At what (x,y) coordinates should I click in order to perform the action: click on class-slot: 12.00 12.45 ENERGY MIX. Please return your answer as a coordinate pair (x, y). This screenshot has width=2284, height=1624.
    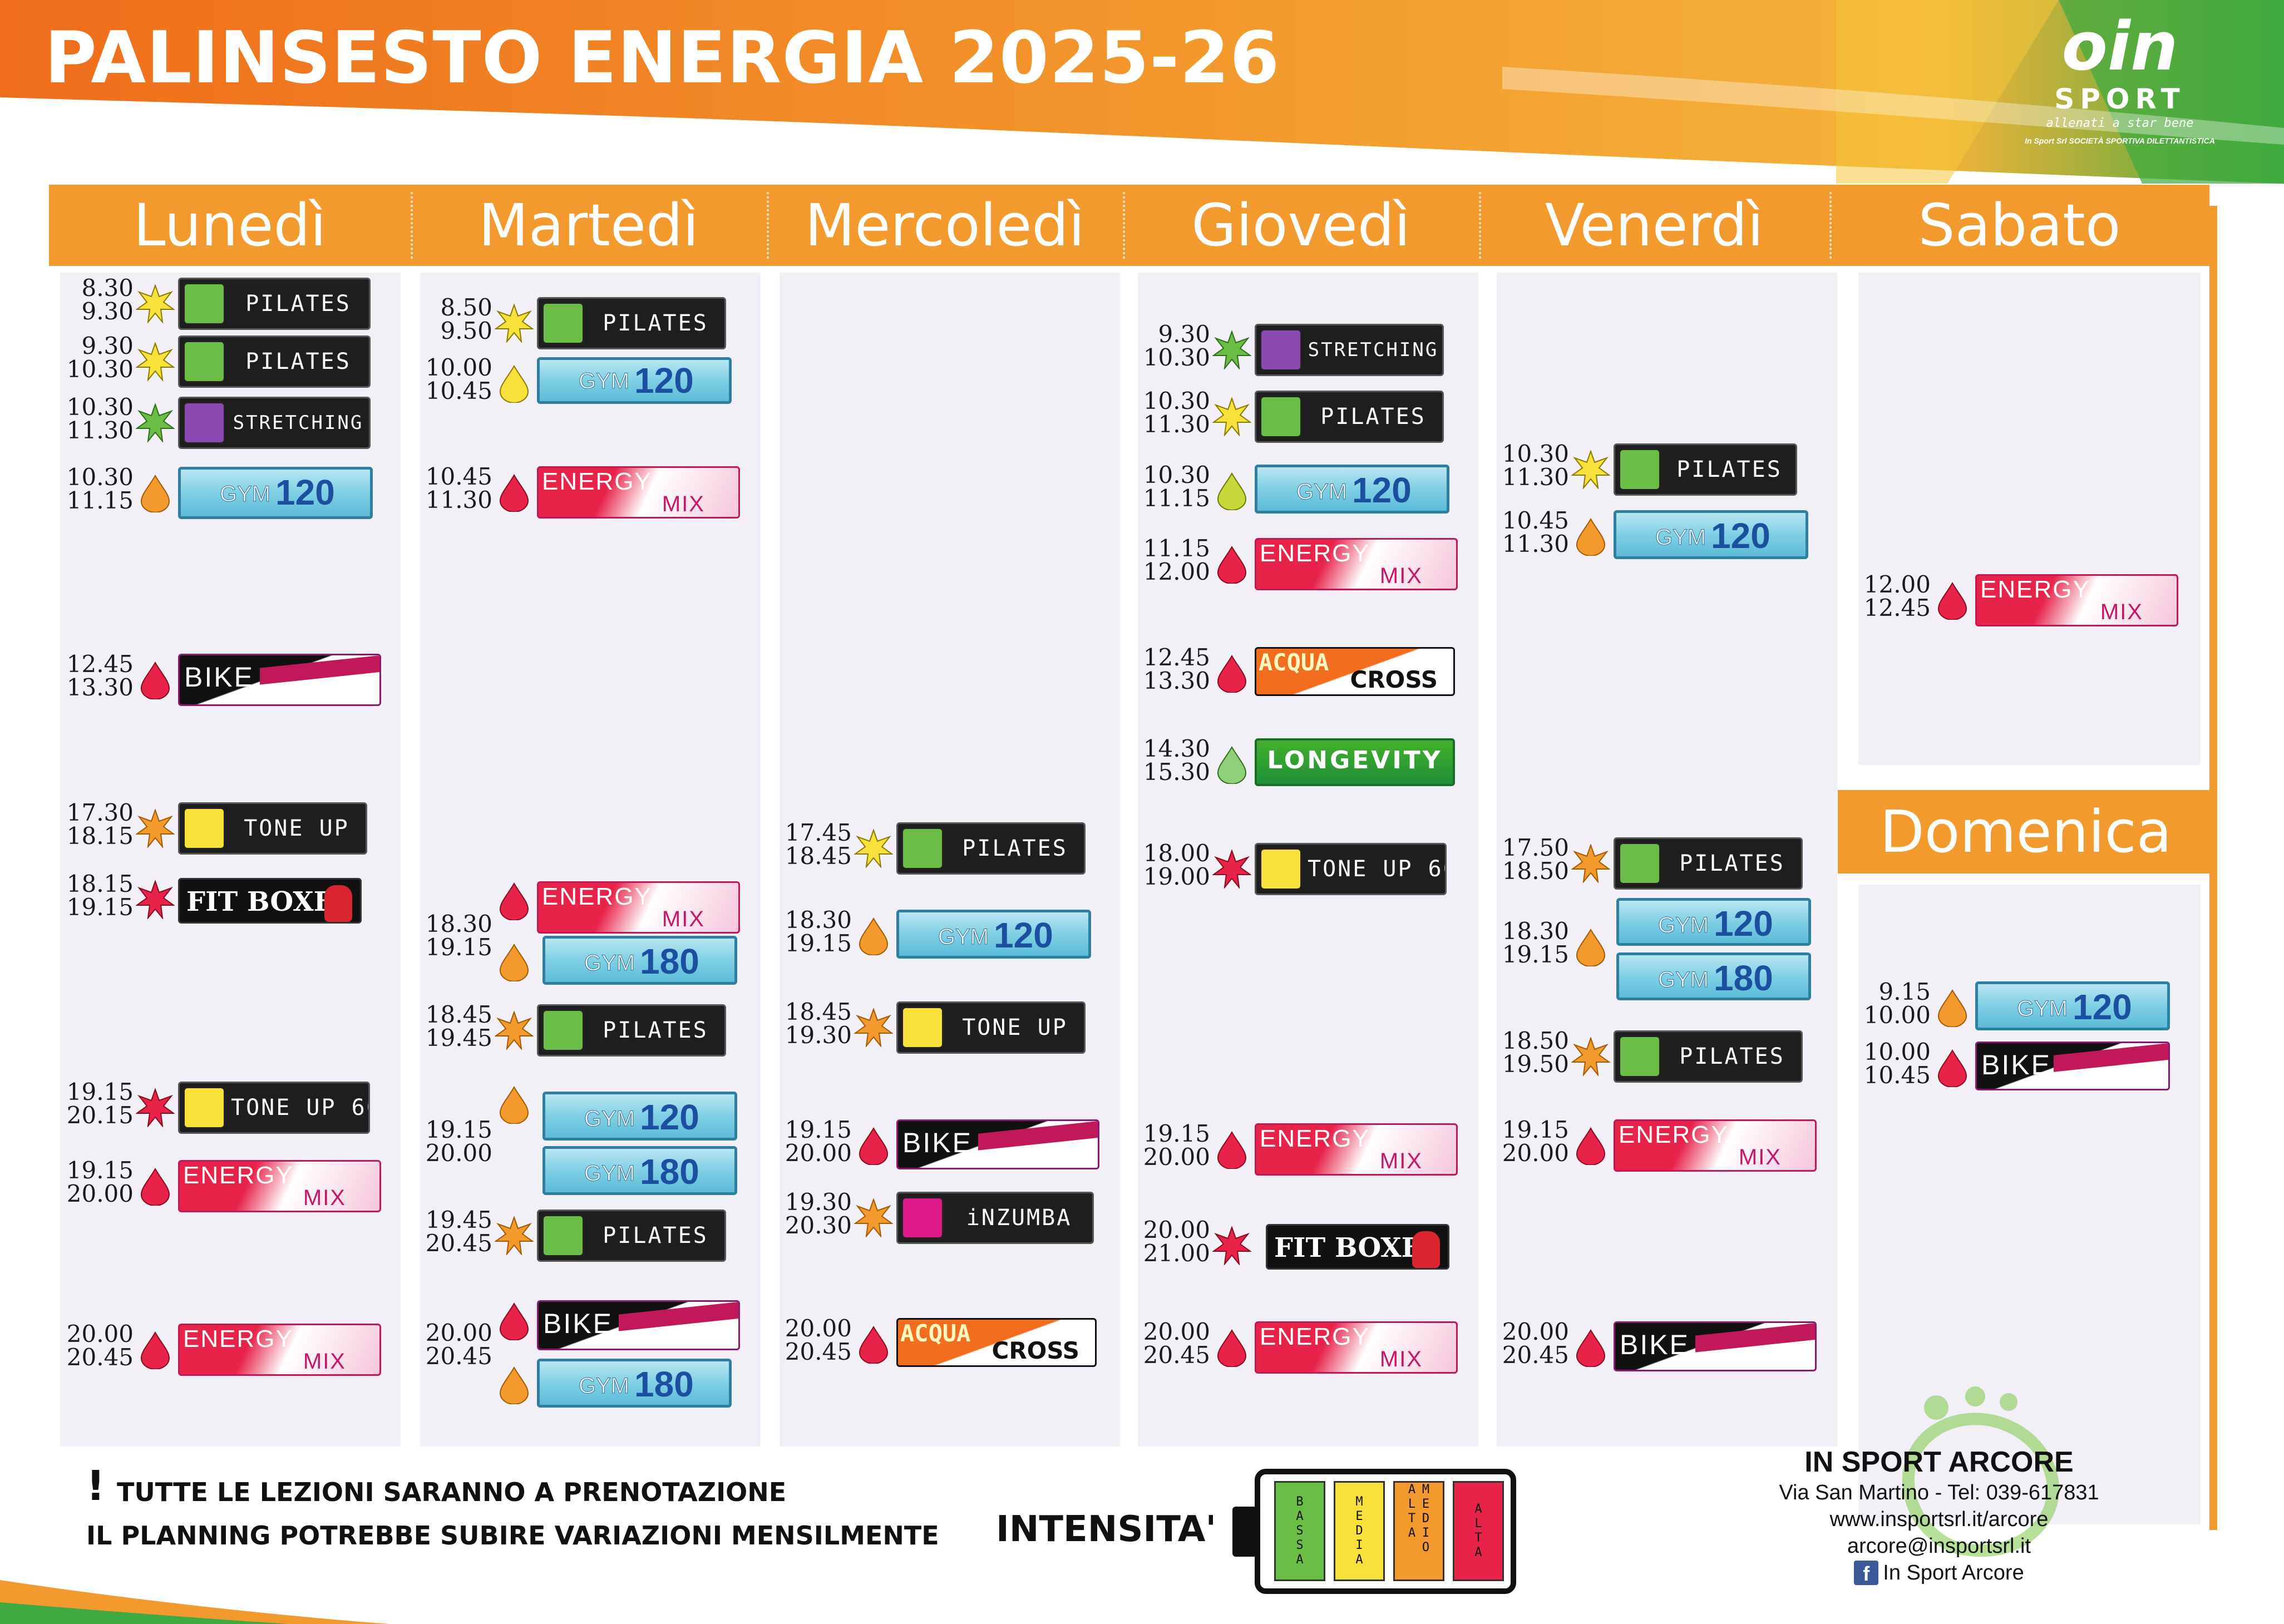
    Looking at the image, I should click on (2025, 601).